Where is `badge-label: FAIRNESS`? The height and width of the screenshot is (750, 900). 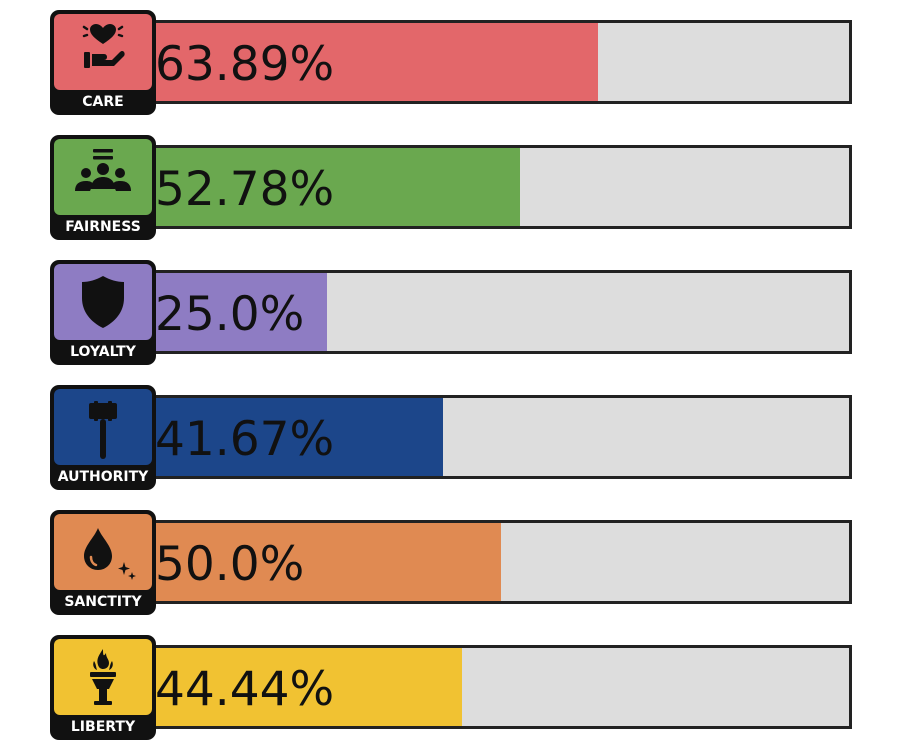
badge-label: FAIRNESS is located at coordinates (103, 227).